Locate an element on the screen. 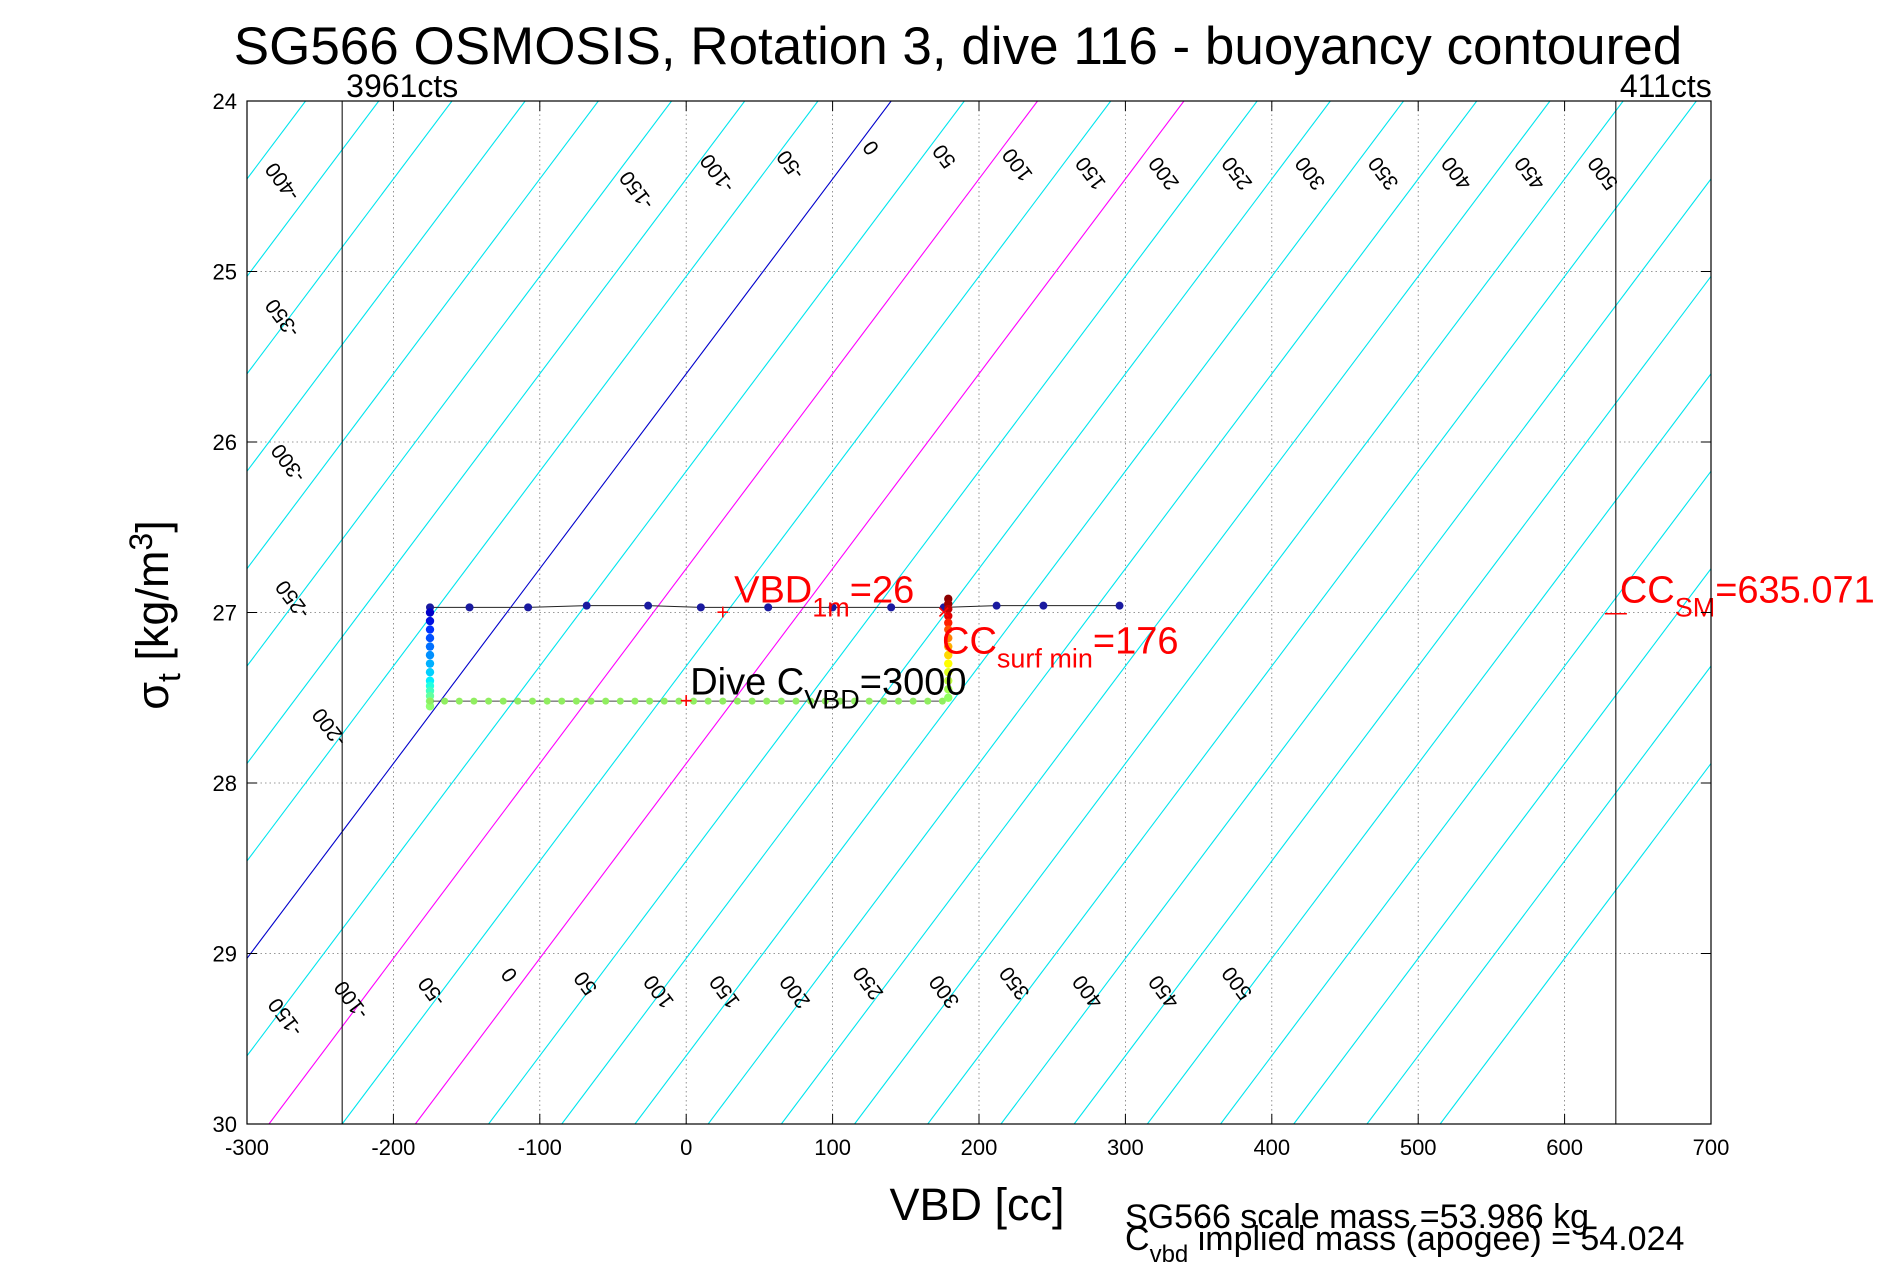 This screenshot has width=1891, height=1262. footer-scale-mass: SG566 scale mass =53.986 kg is located at coordinates (1357, 1217).